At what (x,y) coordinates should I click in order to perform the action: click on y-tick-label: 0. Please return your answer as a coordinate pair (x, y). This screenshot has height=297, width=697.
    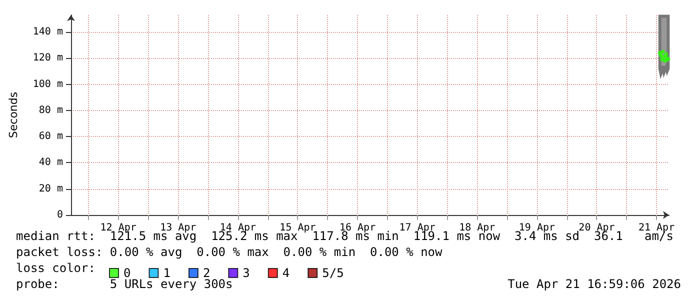
    Looking at the image, I should click on (59, 215).